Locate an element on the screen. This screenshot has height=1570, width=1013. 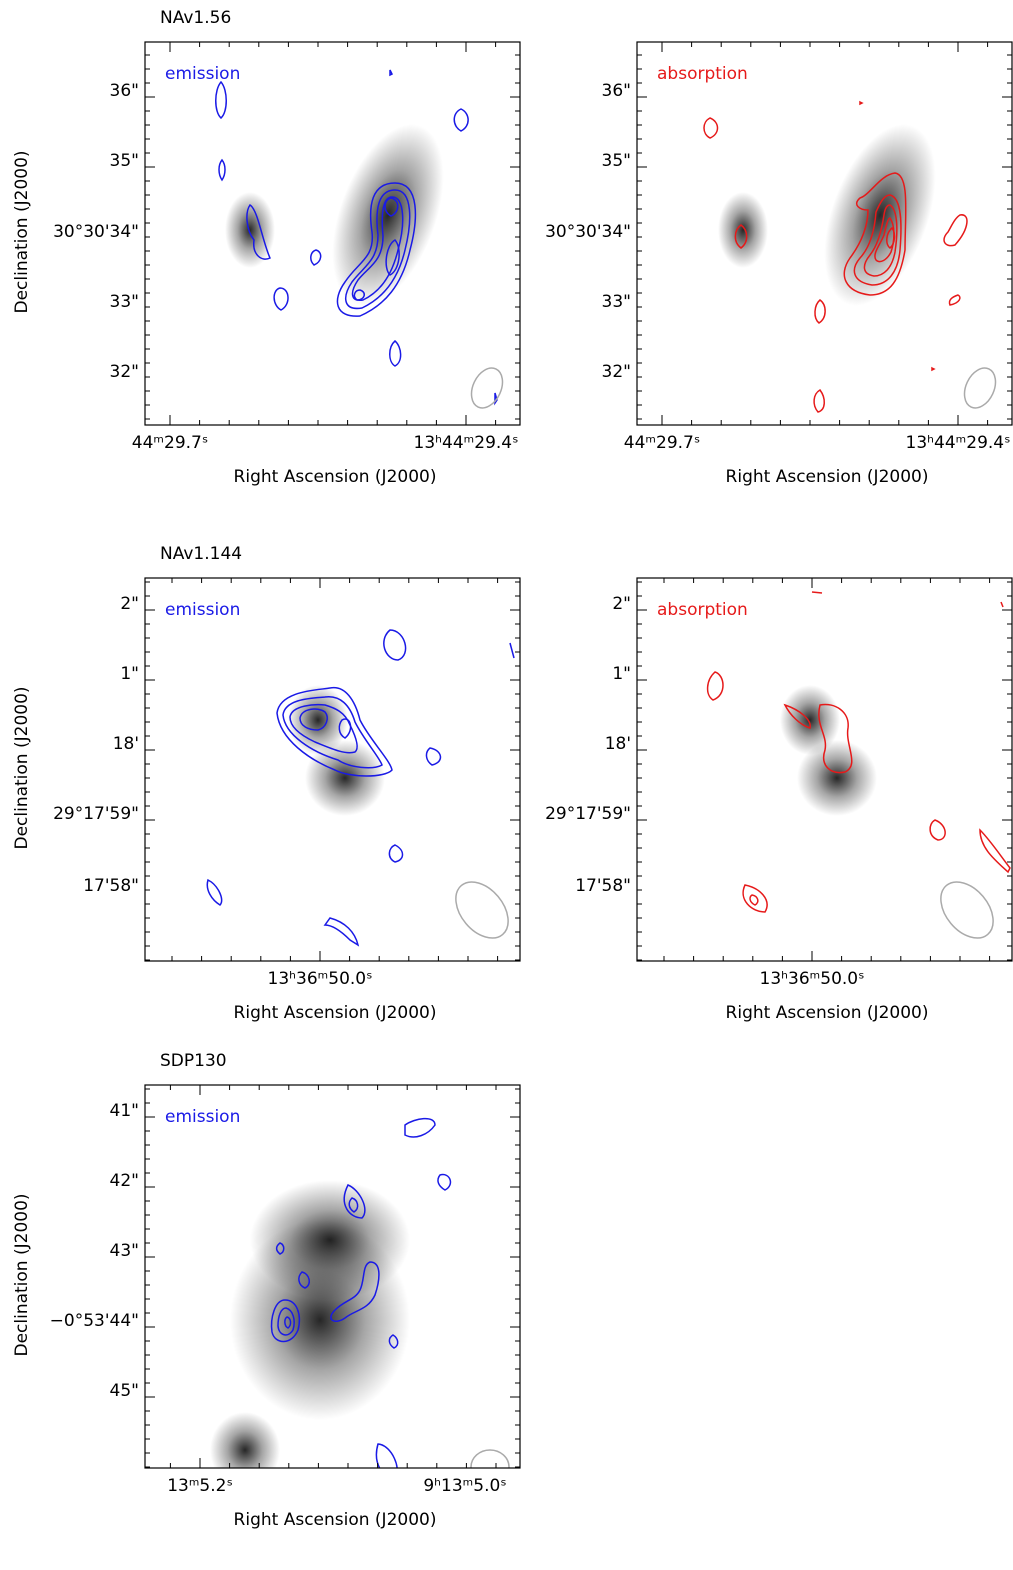
y-axis-label: Declination (J2000) is located at coordinates (22, 1274).